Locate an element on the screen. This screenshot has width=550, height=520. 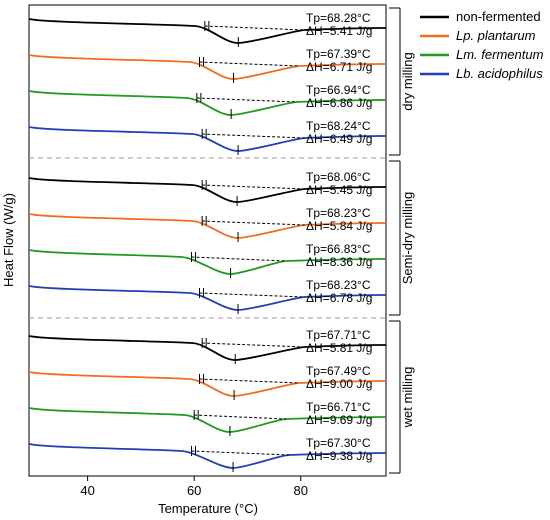
enthalpy-label: ΔH=9.00 J/g is located at coordinates (339, 384).